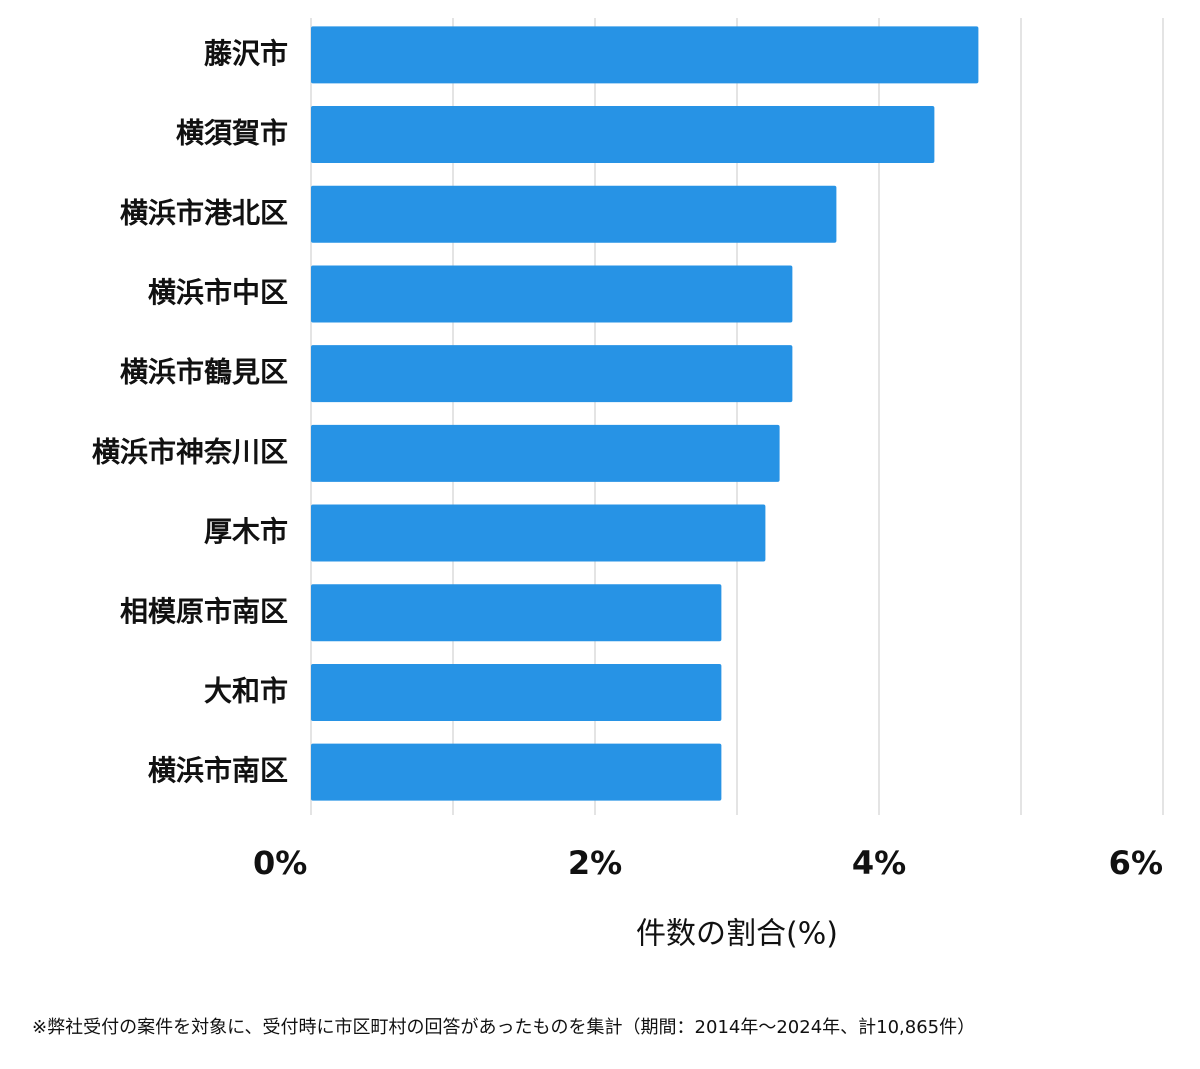  Describe the element at coordinates (246, 531) in the screenshot. I see `y-tick-label: 厚木市` at that location.